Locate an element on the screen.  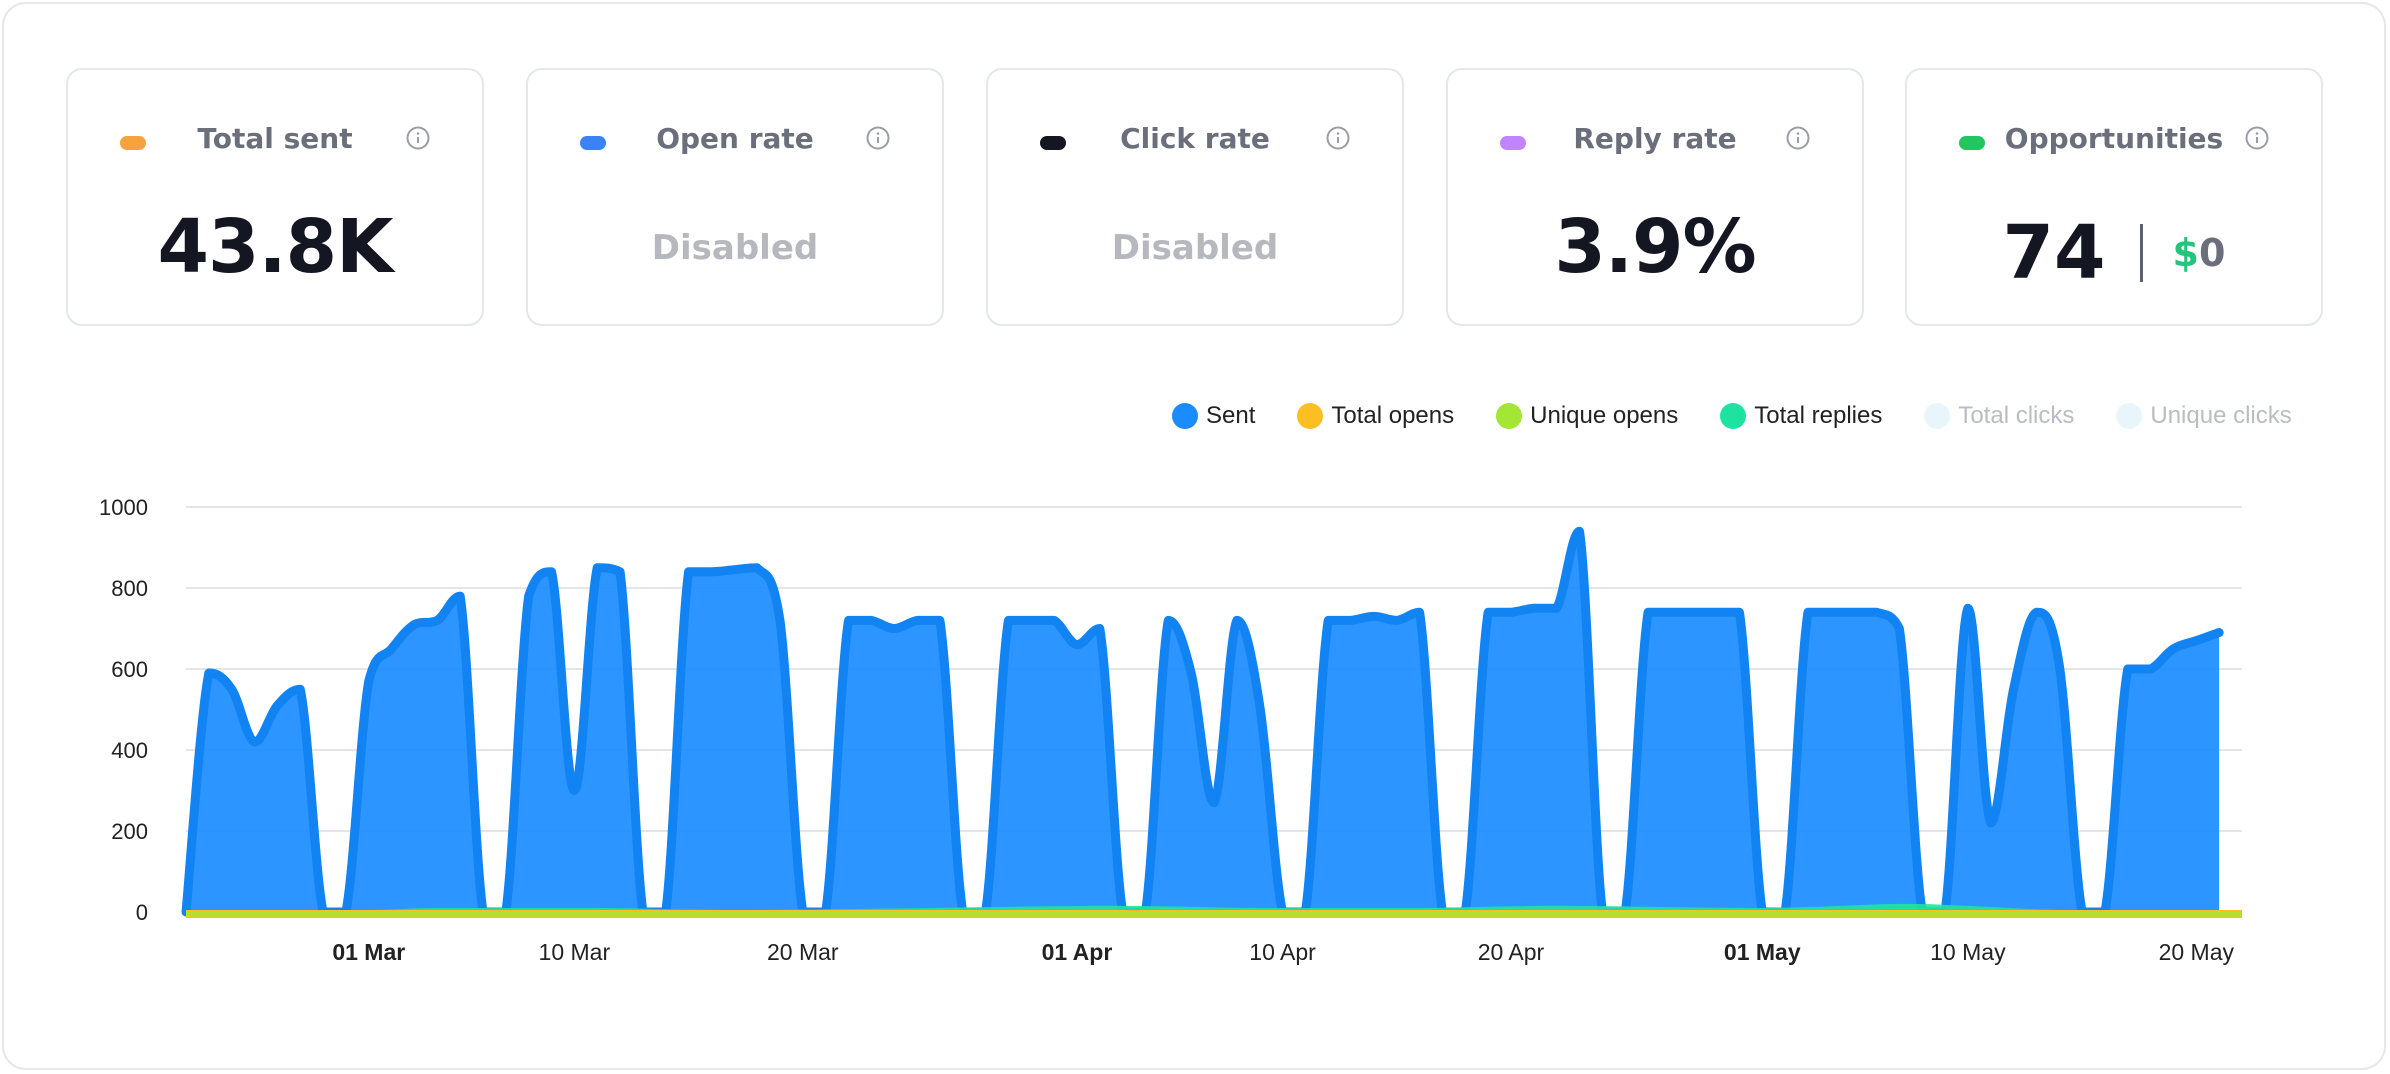
legend-label: Total replies is located at coordinates (1818, 415).